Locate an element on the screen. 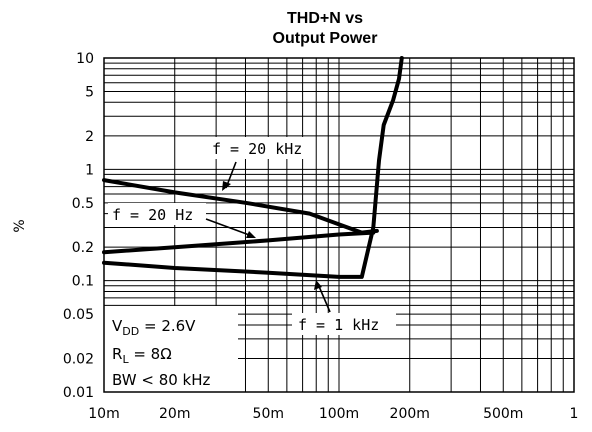 Image resolution: width=592 pixels, height=432 pixels. annotation-20khz-background is located at coordinates (258, 148).